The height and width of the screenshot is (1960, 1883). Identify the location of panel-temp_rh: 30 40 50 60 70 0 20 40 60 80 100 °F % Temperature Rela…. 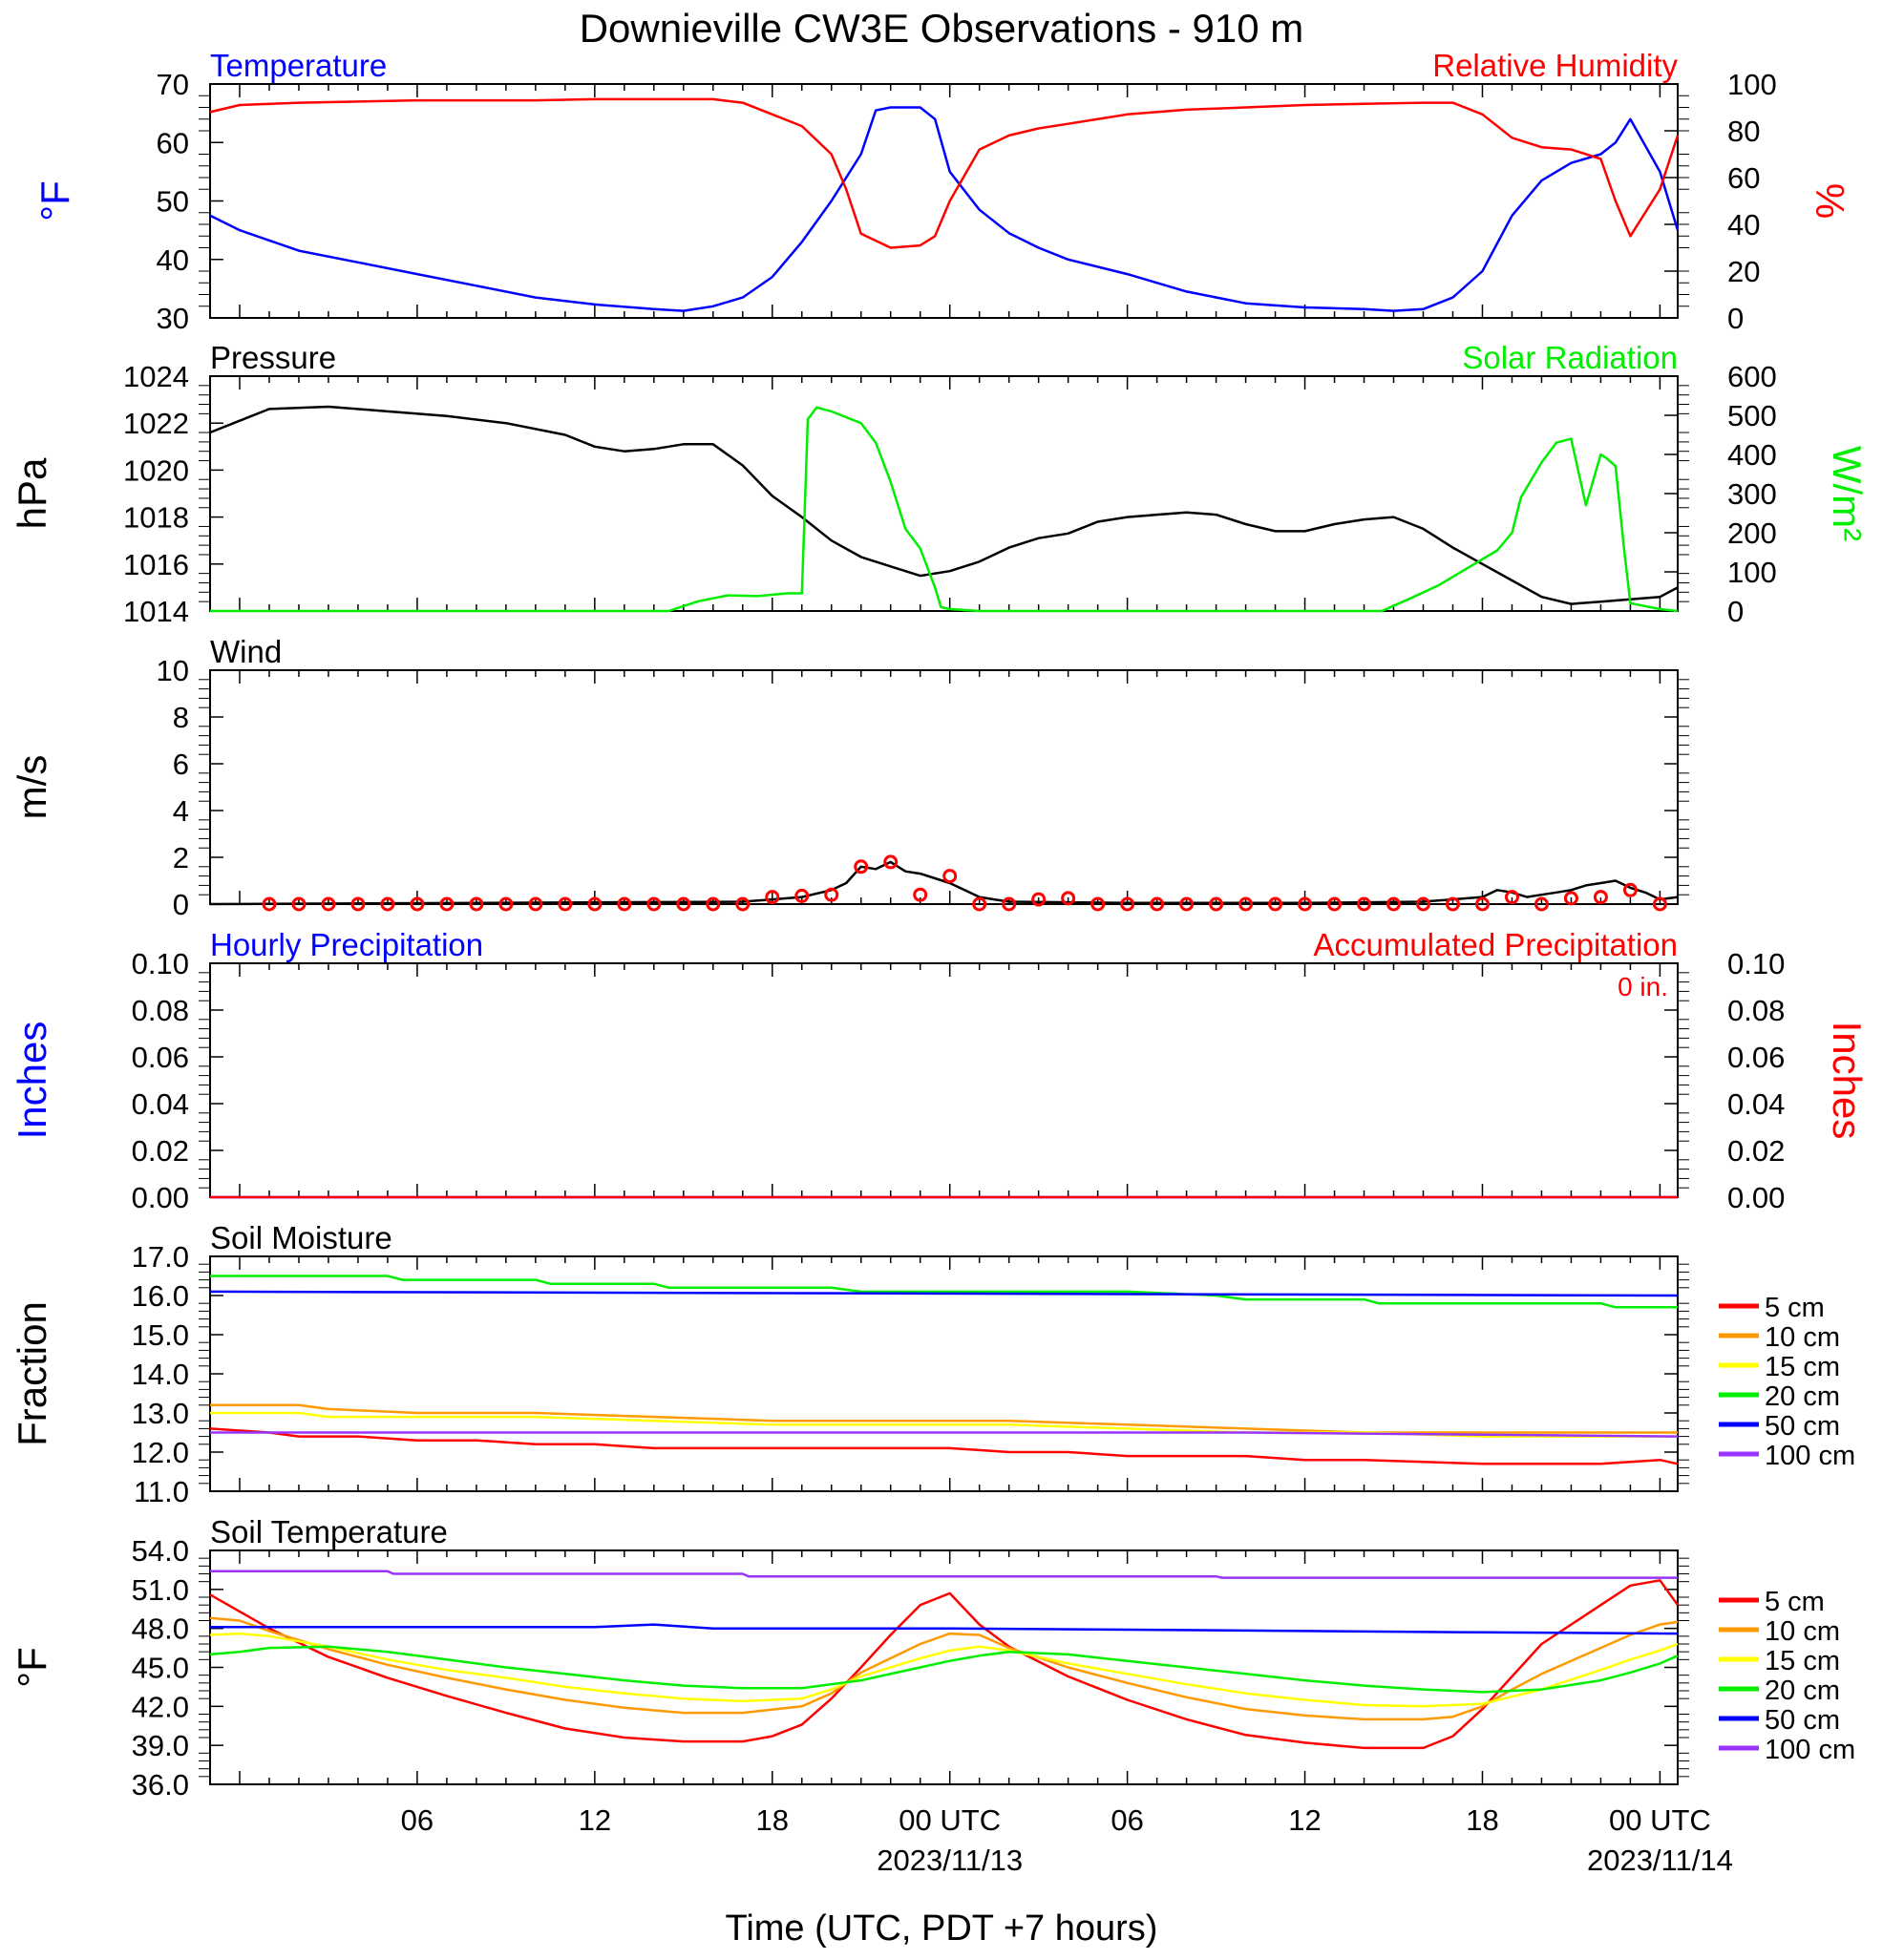
(942, 191).